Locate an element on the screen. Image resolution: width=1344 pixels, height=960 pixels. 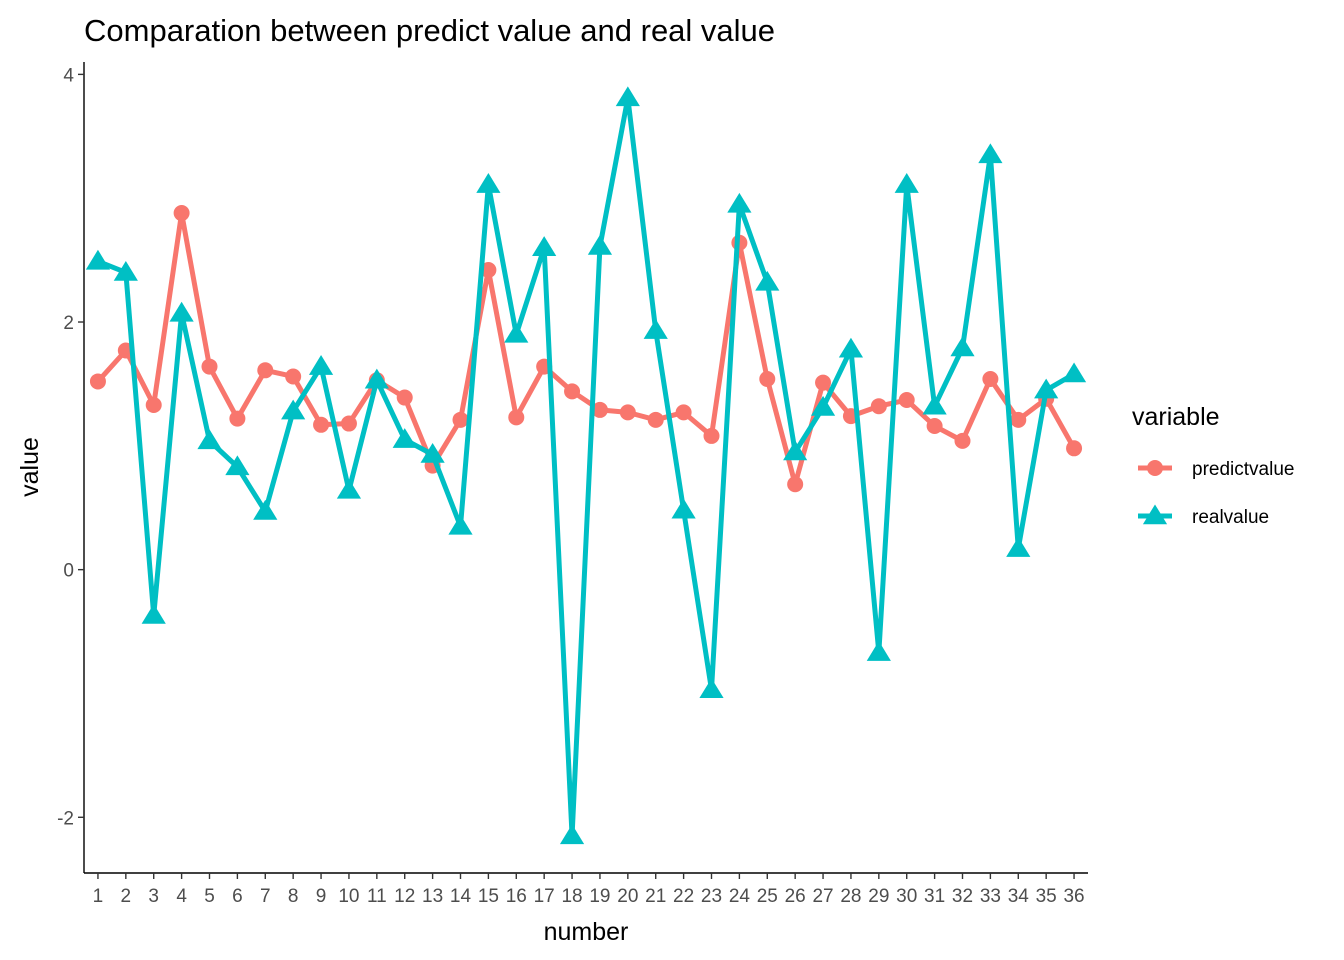
x-tick-label: 3 is located at coordinates (153, 896).